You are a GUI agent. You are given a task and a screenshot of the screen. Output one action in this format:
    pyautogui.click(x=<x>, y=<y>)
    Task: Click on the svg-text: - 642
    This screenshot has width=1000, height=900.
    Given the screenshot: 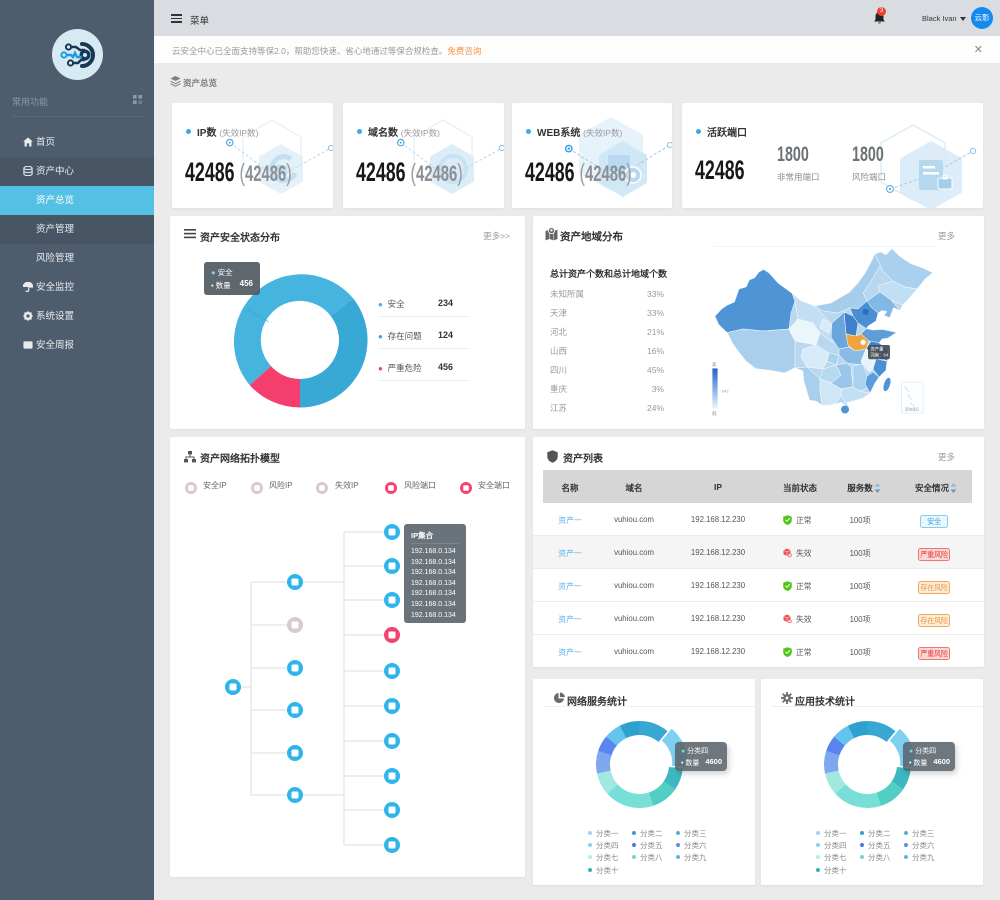 What is the action you would take?
    pyautogui.click(x=725, y=391)
    